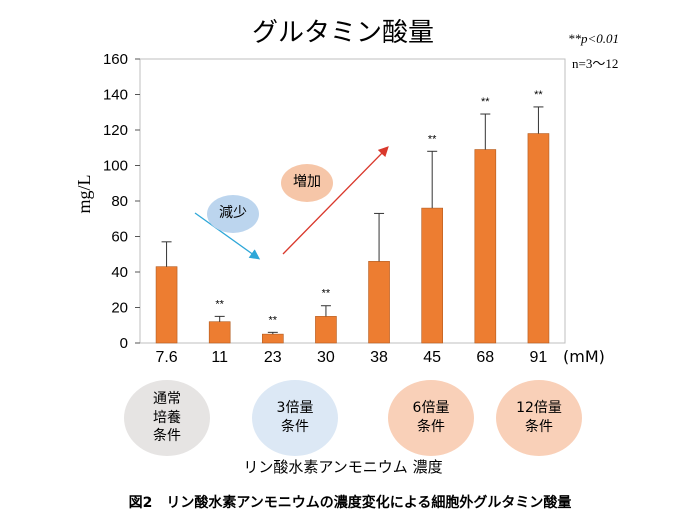 This screenshot has height=525, width=700. Describe the element at coordinates (307, 183) in the screenshot. I see `increase-annotation: 増加` at that location.